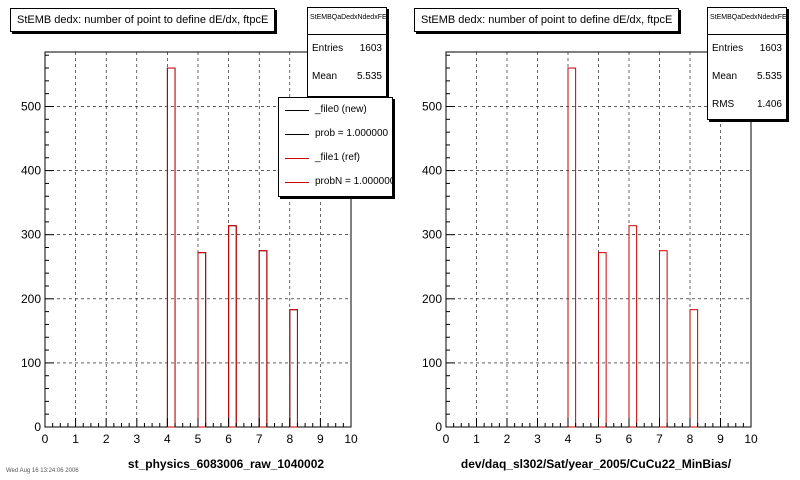  Describe the element at coordinates (341, 109) in the screenshot. I see `legend-label: _file0 (new)` at that location.